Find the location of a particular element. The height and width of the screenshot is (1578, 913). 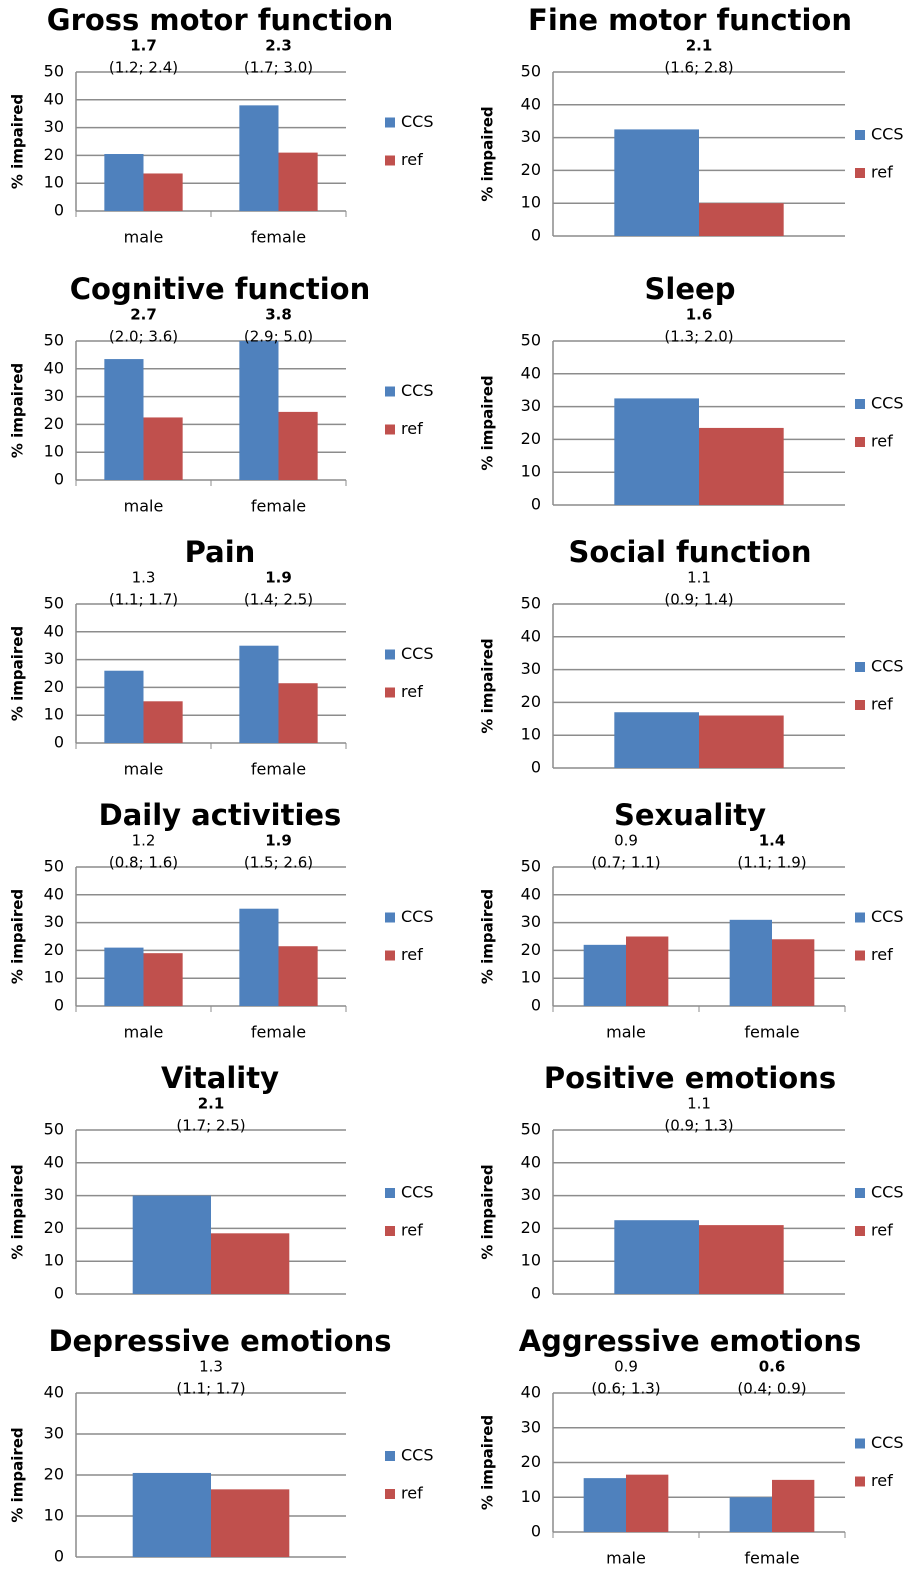

odds-ratio: 1.6 is located at coordinates (699, 315).